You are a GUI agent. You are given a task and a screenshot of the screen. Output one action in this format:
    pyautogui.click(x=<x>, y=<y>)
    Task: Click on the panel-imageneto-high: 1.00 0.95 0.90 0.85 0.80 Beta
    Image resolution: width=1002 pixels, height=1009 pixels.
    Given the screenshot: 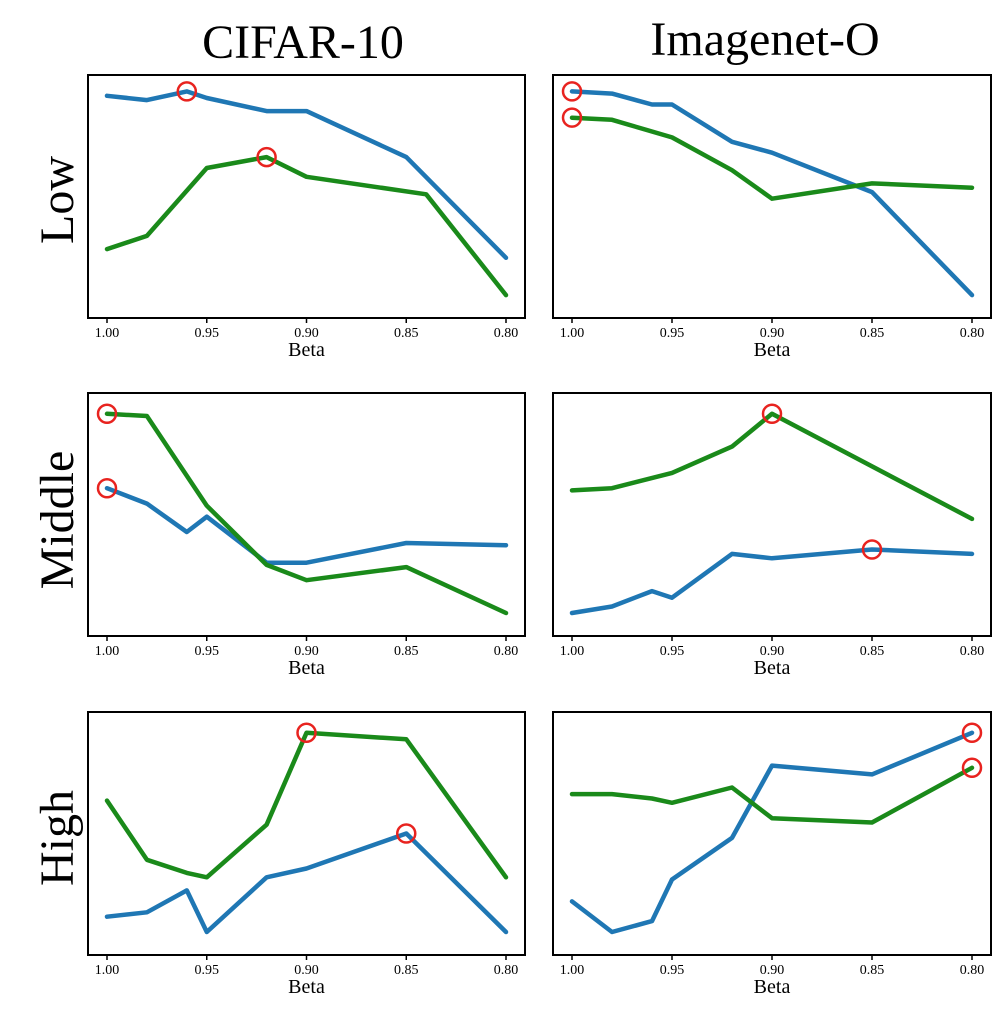 What is the action you would take?
    pyautogui.click(x=772, y=854)
    